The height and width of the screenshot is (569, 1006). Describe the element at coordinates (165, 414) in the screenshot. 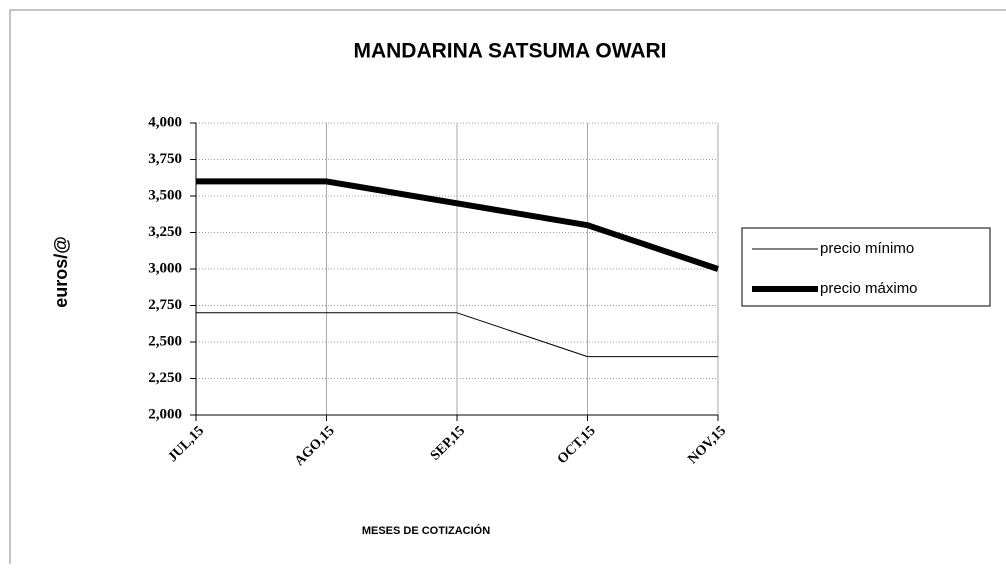

I see `y-tick-label: 2,000` at that location.